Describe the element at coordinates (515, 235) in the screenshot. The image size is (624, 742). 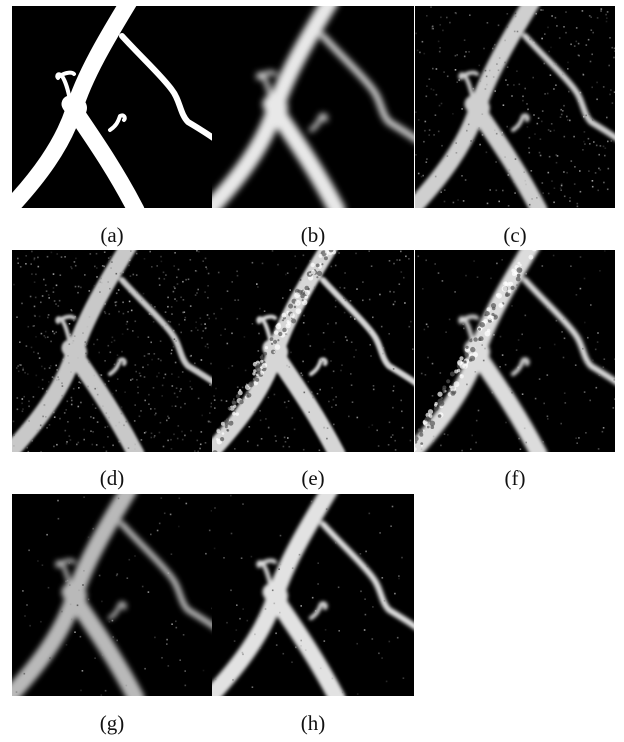
I see `caption-c: (c)` at that location.